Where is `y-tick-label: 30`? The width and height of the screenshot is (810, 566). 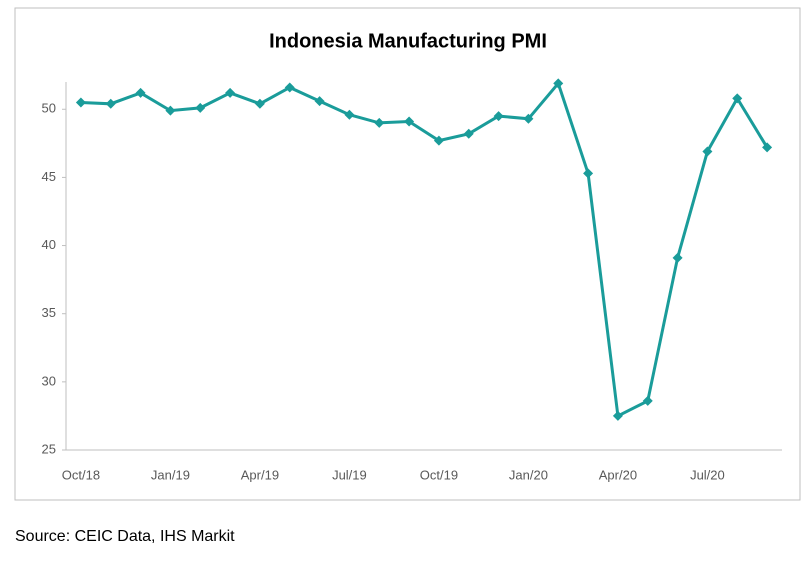
y-tick-label: 30 is located at coordinates (49, 380).